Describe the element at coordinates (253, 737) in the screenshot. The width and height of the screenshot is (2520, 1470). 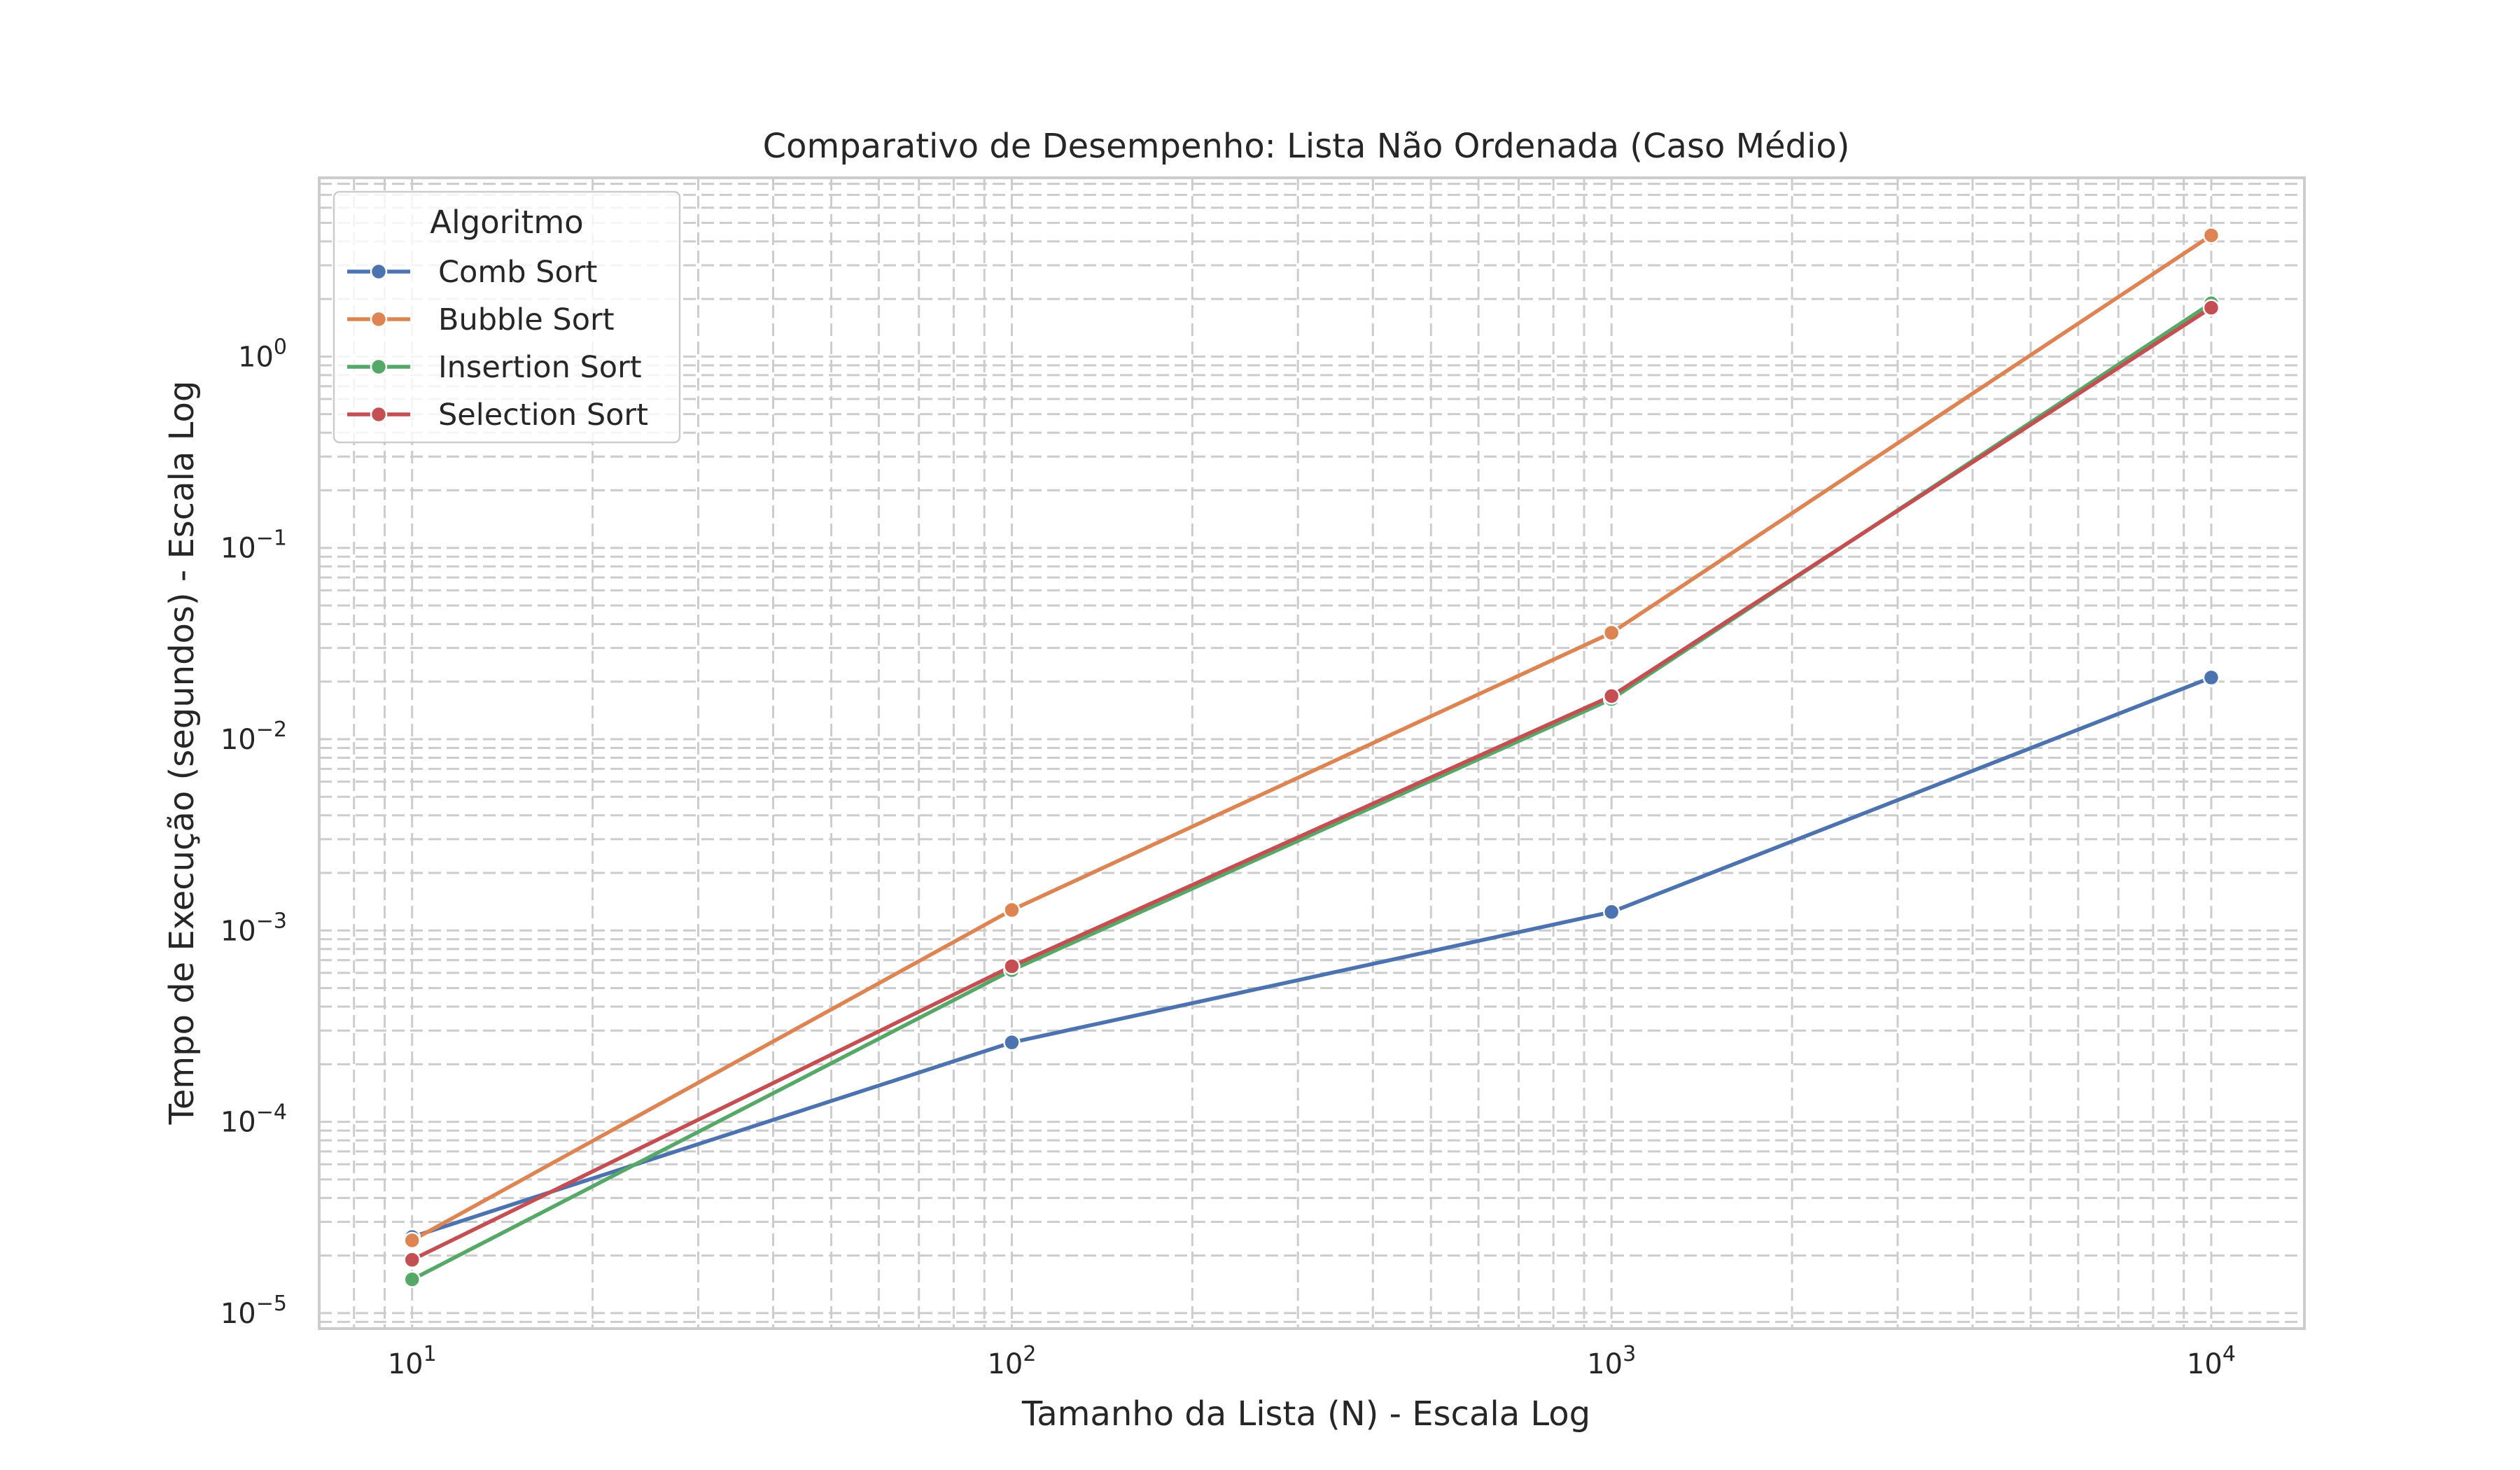
I see `y-tick-label: 10⁻²` at that location.